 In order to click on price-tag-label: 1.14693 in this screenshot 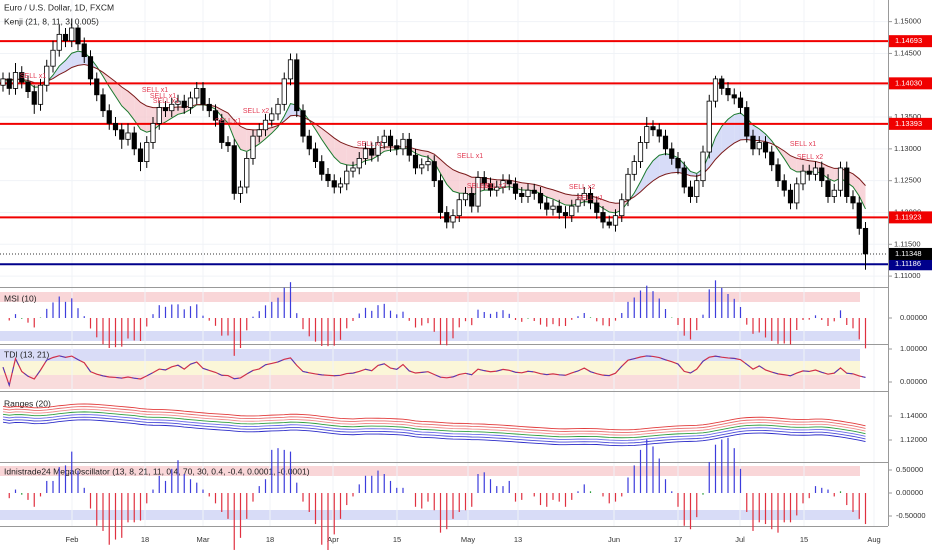, I will do `click(908, 40)`.